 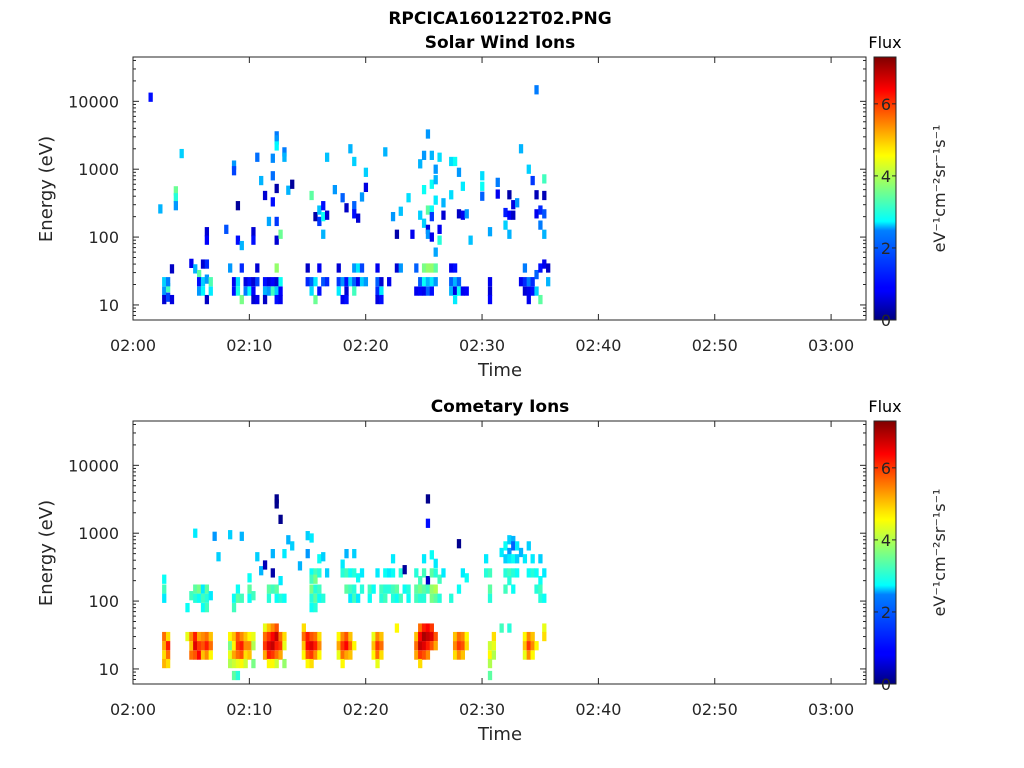 I want to click on x-tick-label: 02:10, so click(x=249, y=345).